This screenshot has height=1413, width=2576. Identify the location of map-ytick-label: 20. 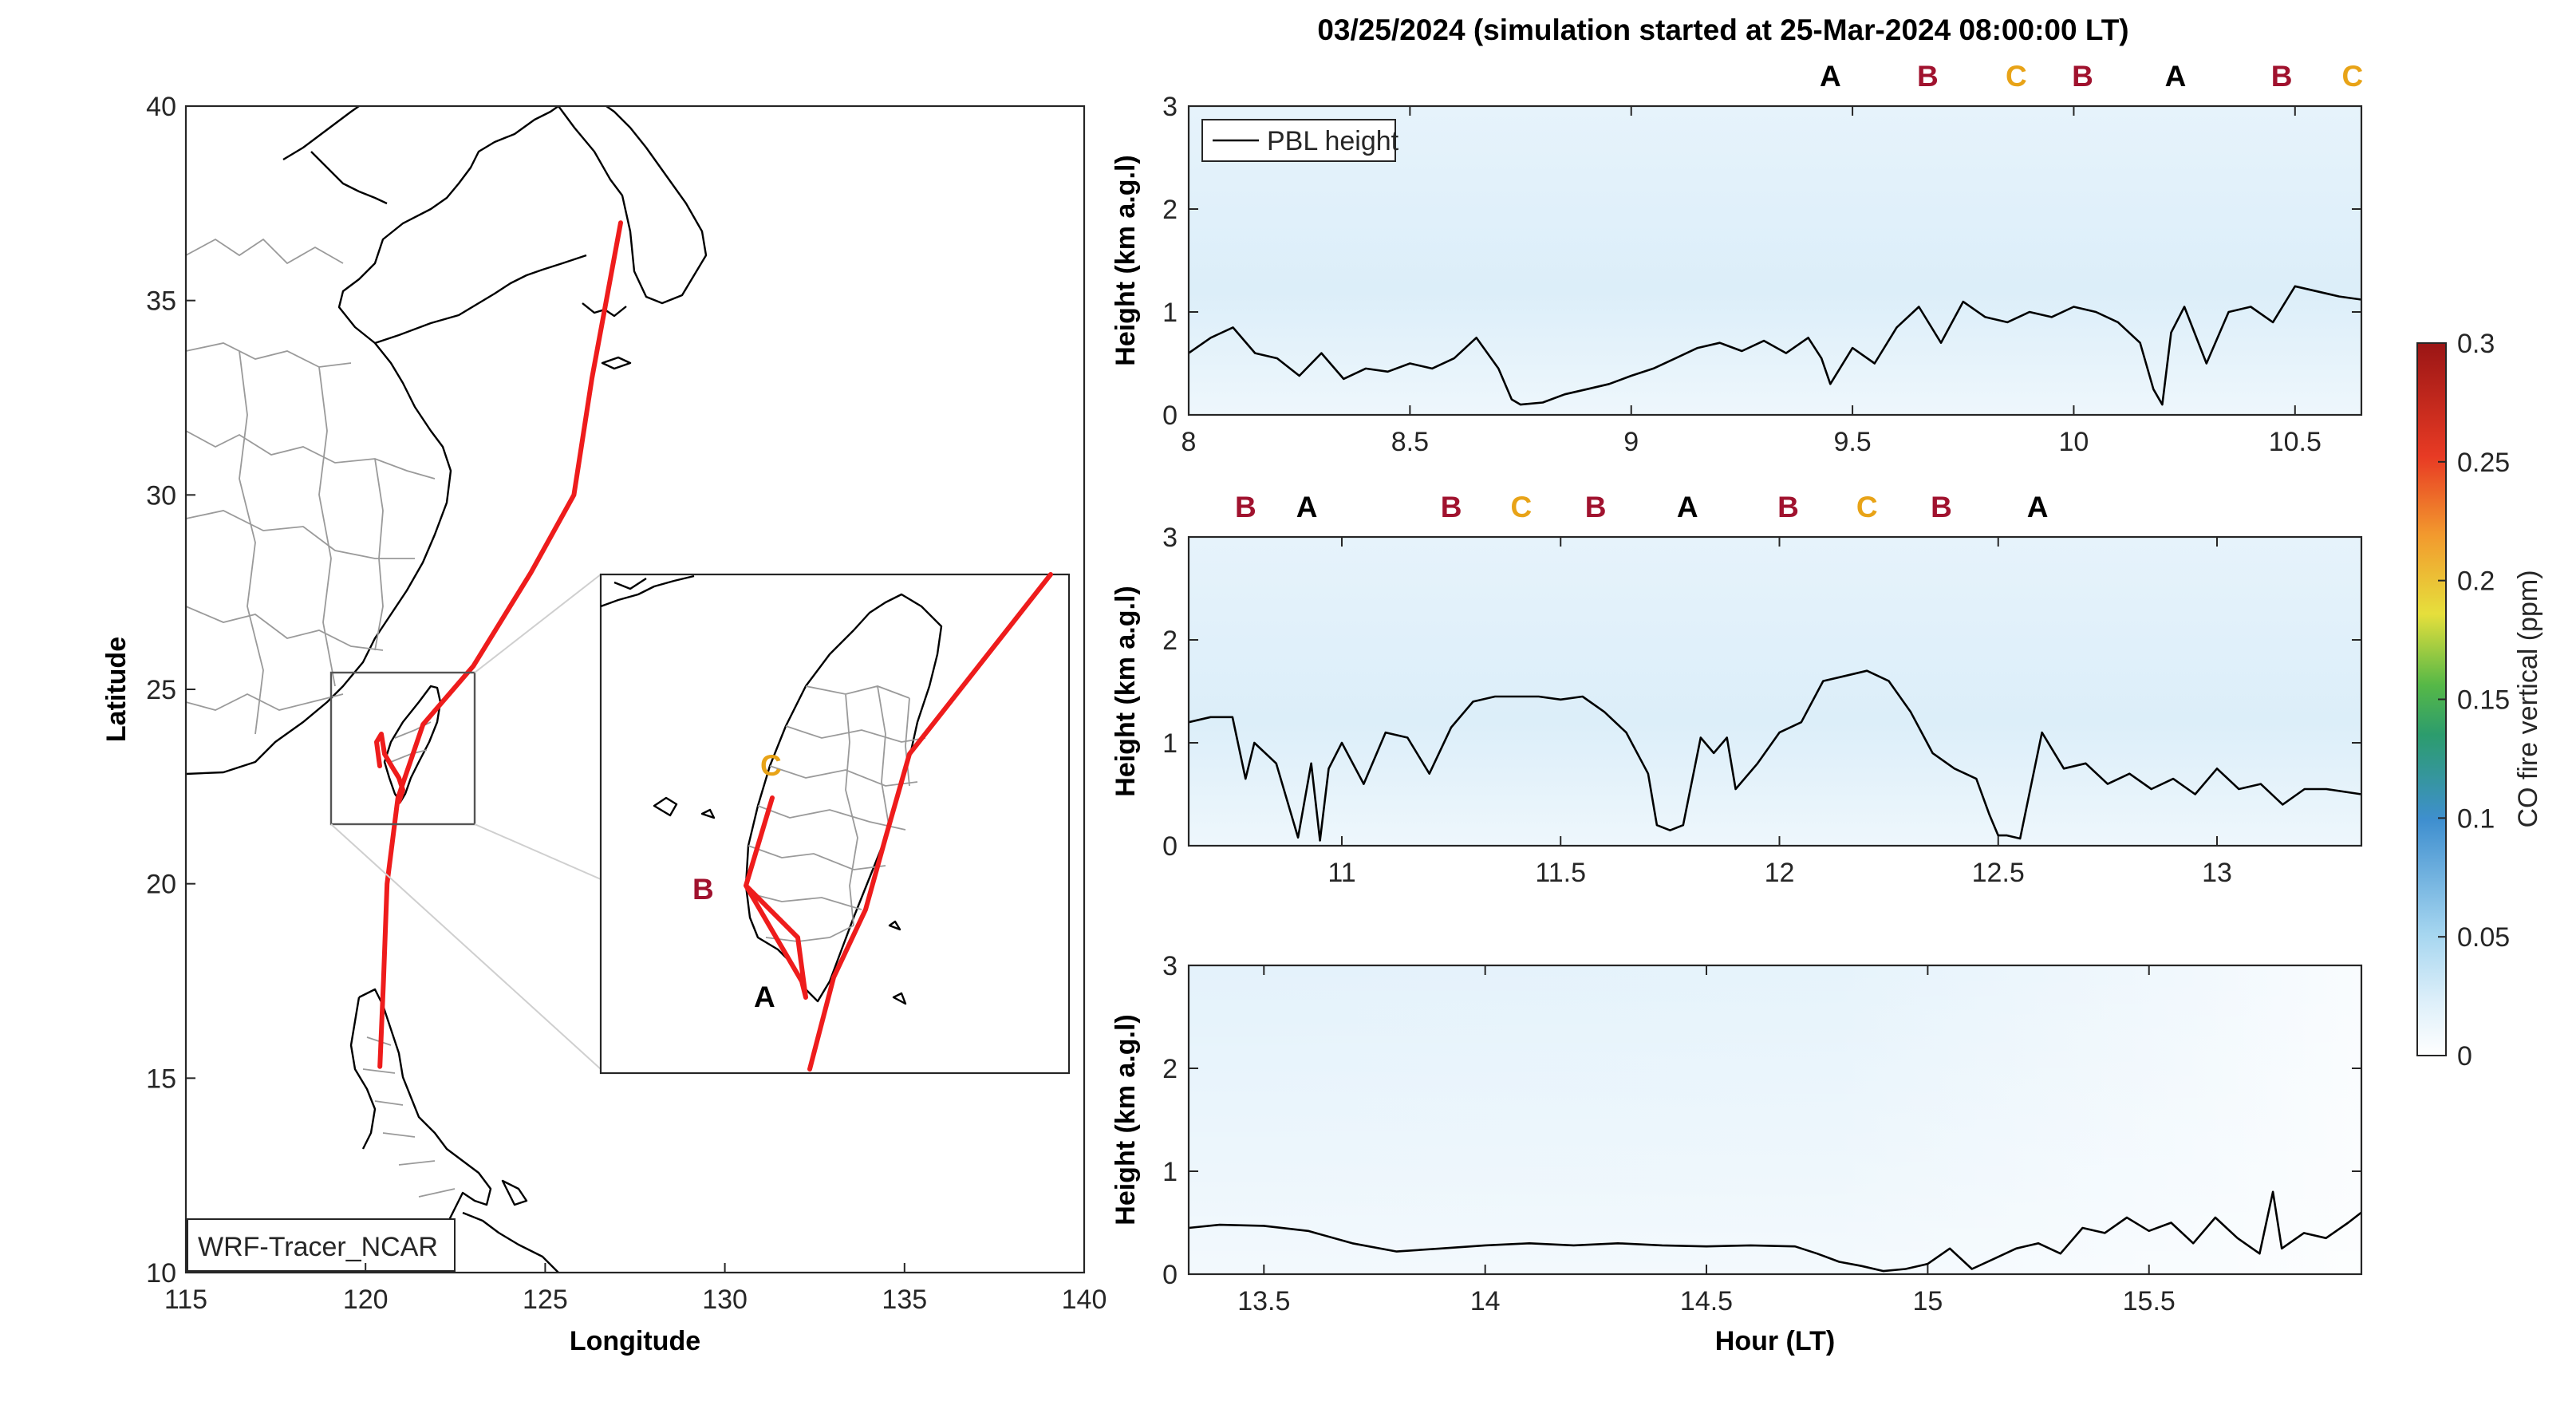
(161, 885).